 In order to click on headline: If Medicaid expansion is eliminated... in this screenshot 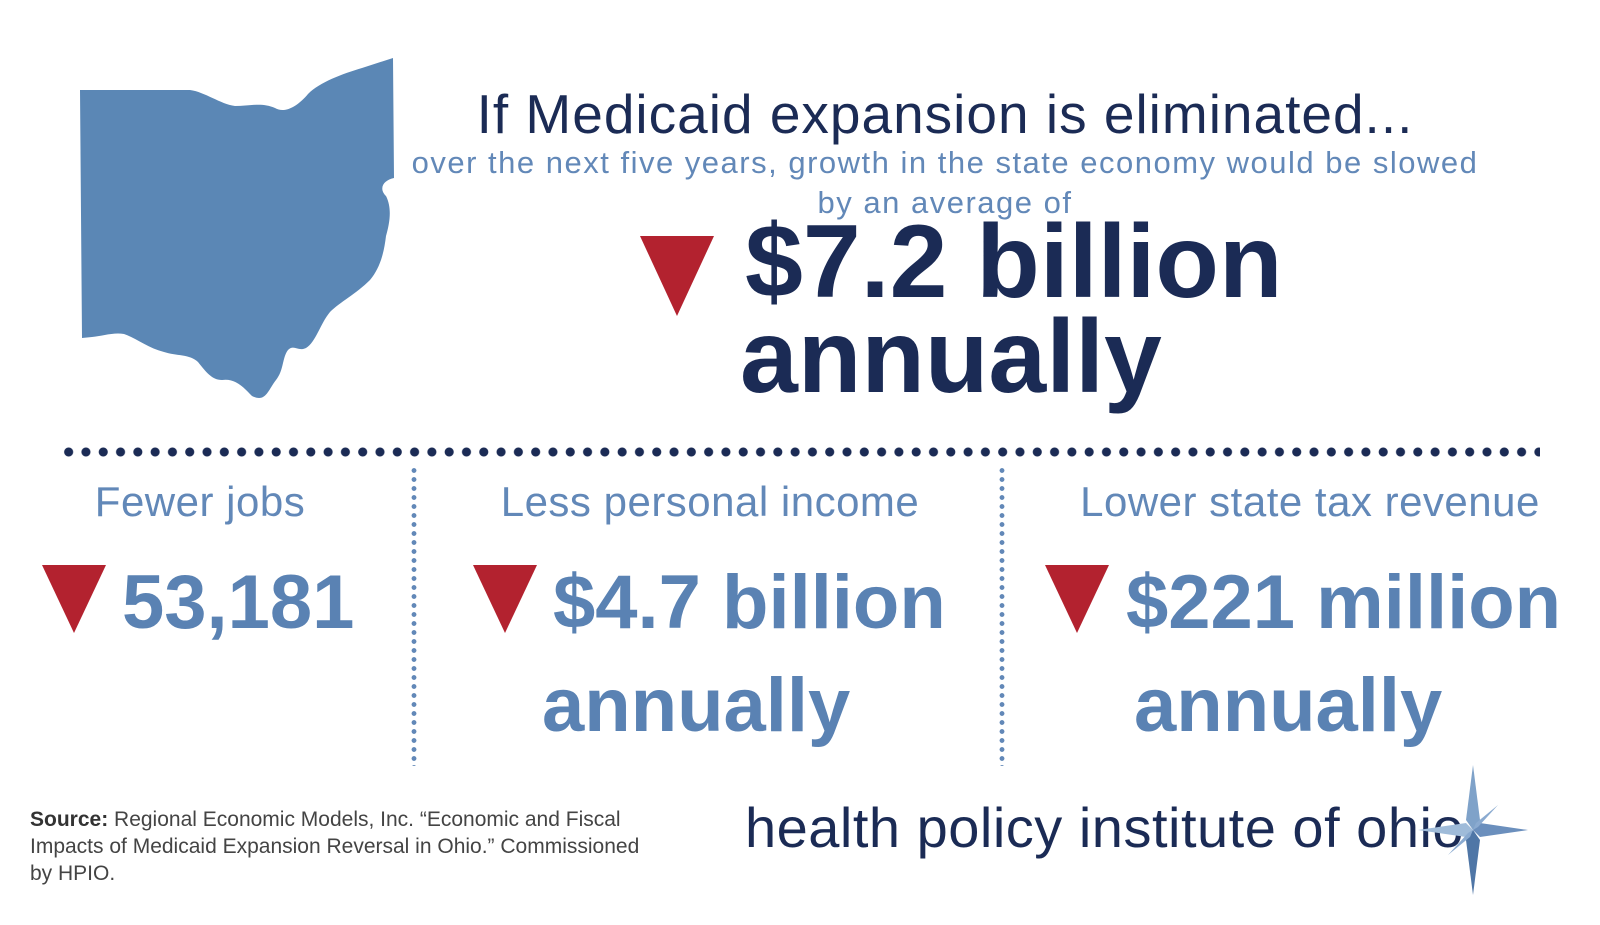, I will do `click(945, 114)`.